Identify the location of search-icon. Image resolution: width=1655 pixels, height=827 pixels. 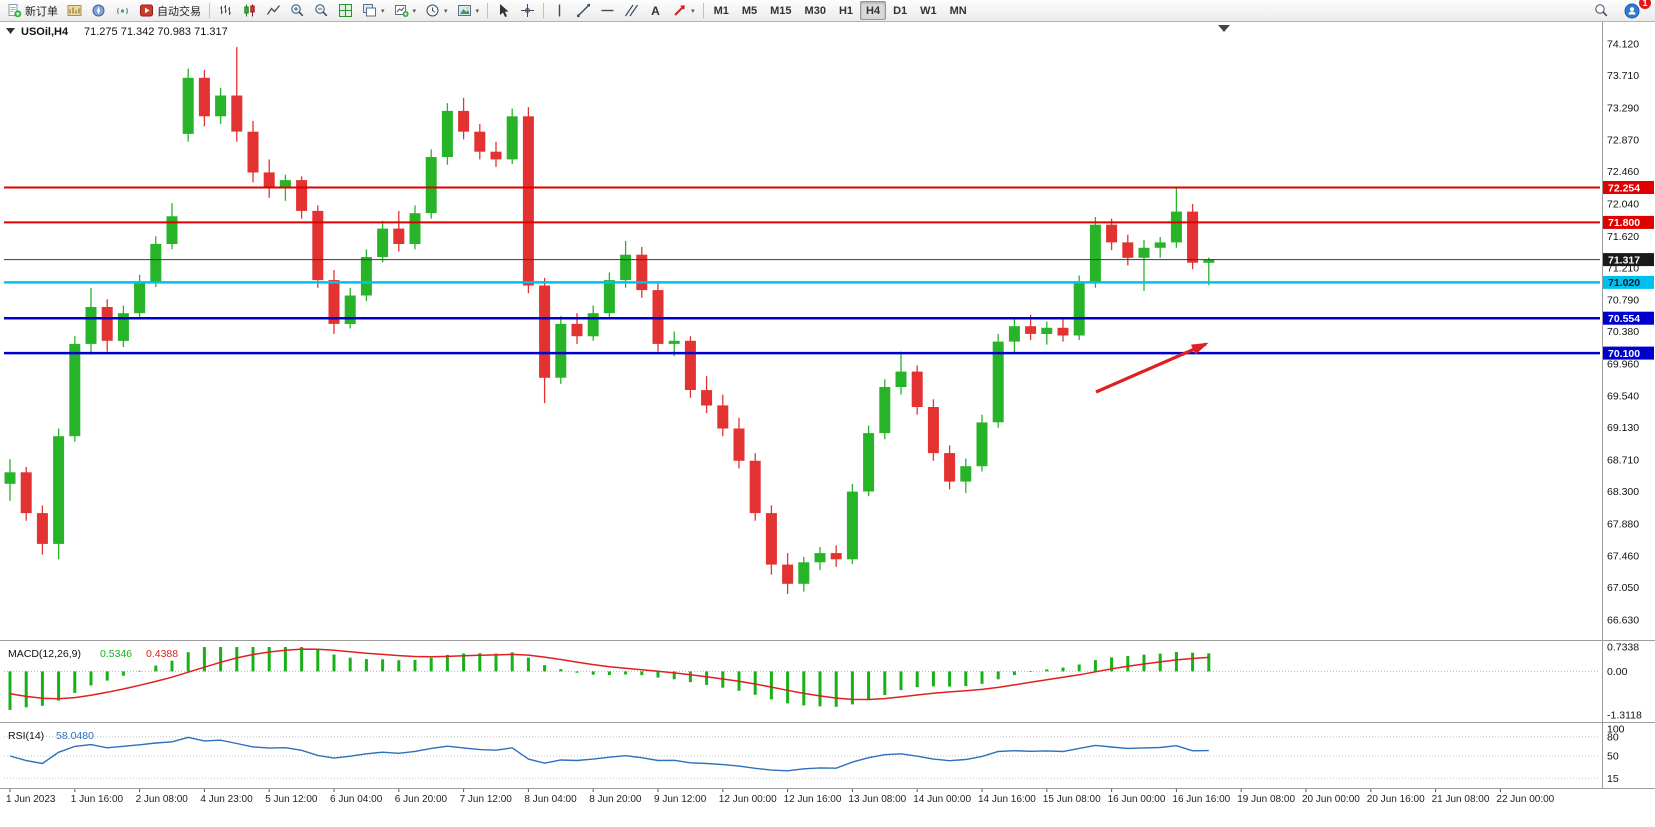
(1601, 10).